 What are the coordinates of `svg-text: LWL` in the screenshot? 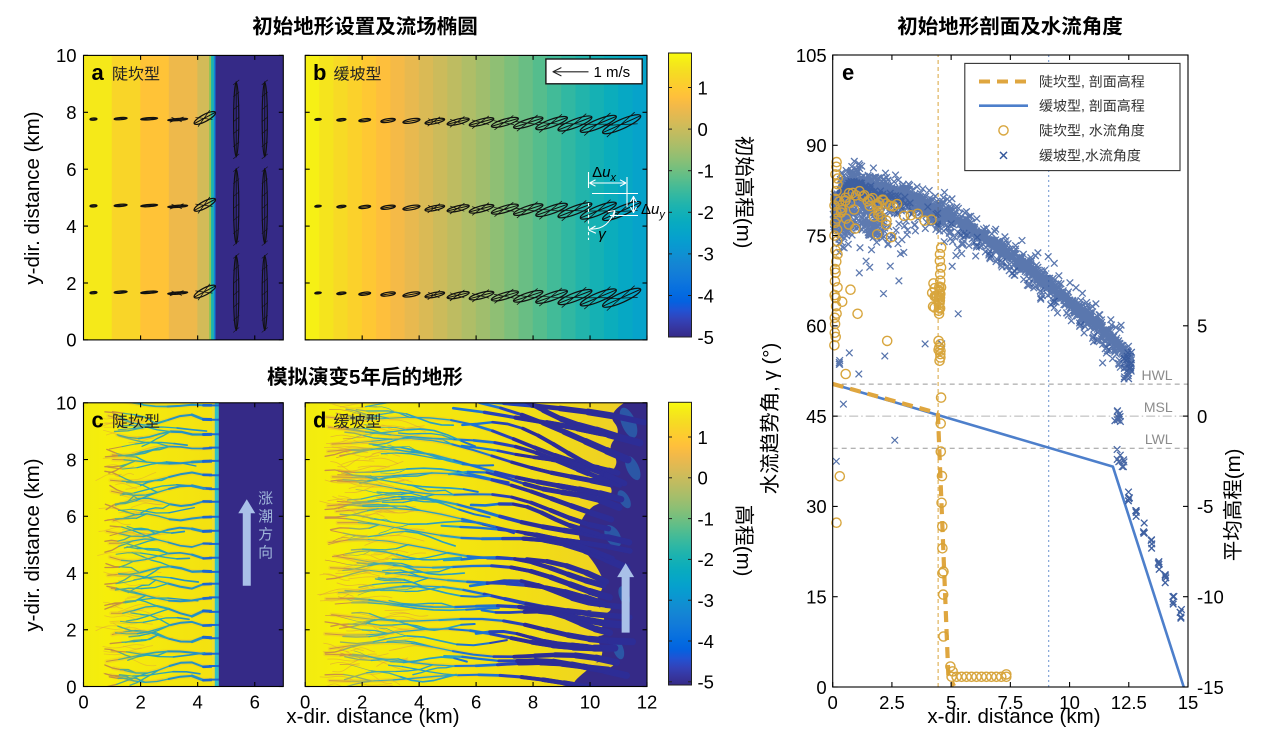 It's located at (1159, 439).